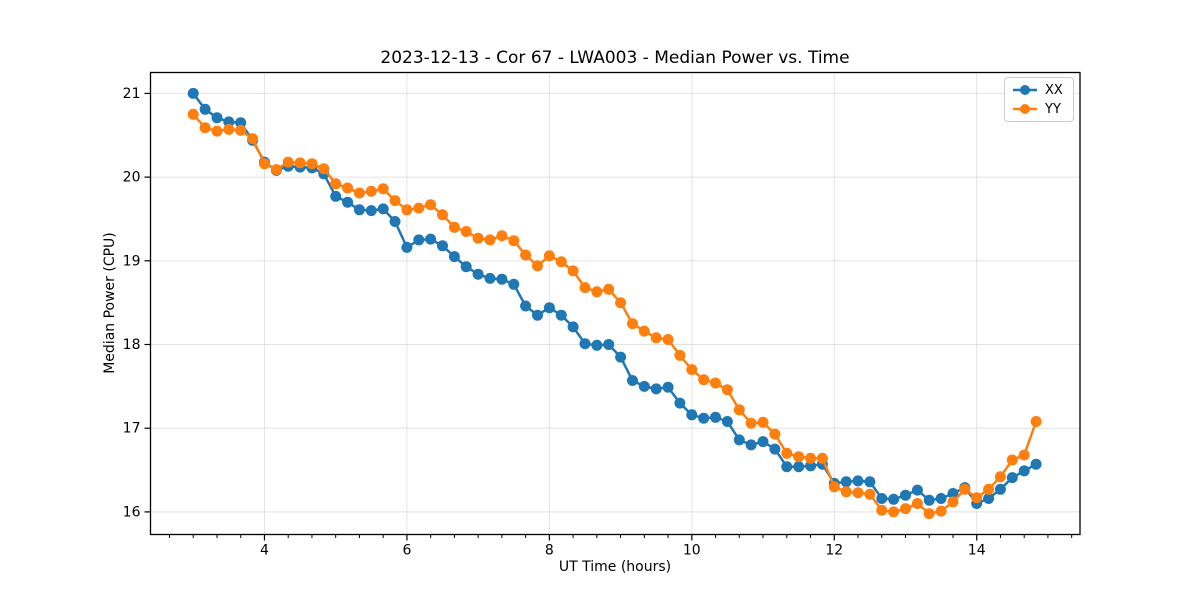  What do you see at coordinates (406, 551) in the screenshot?
I see `x-tick-label: 6` at bounding box center [406, 551].